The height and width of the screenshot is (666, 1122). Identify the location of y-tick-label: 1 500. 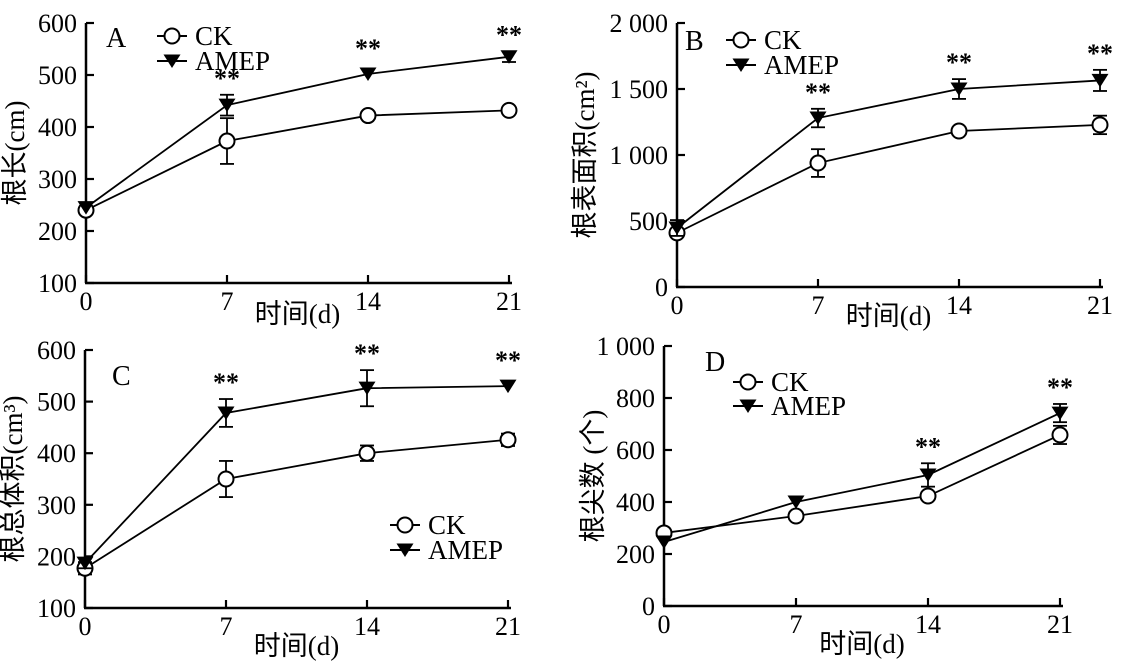
(639, 89).